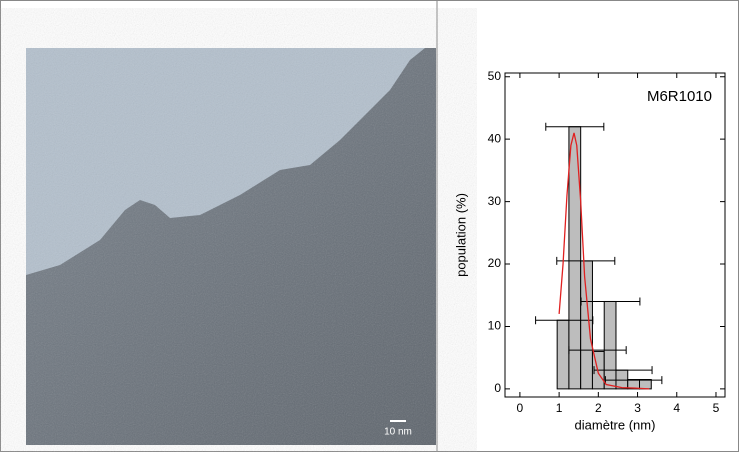 This screenshot has width=739, height=457. Describe the element at coordinates (495, 76) in the screenshot. I see `y-tick-label: 50` at that location.